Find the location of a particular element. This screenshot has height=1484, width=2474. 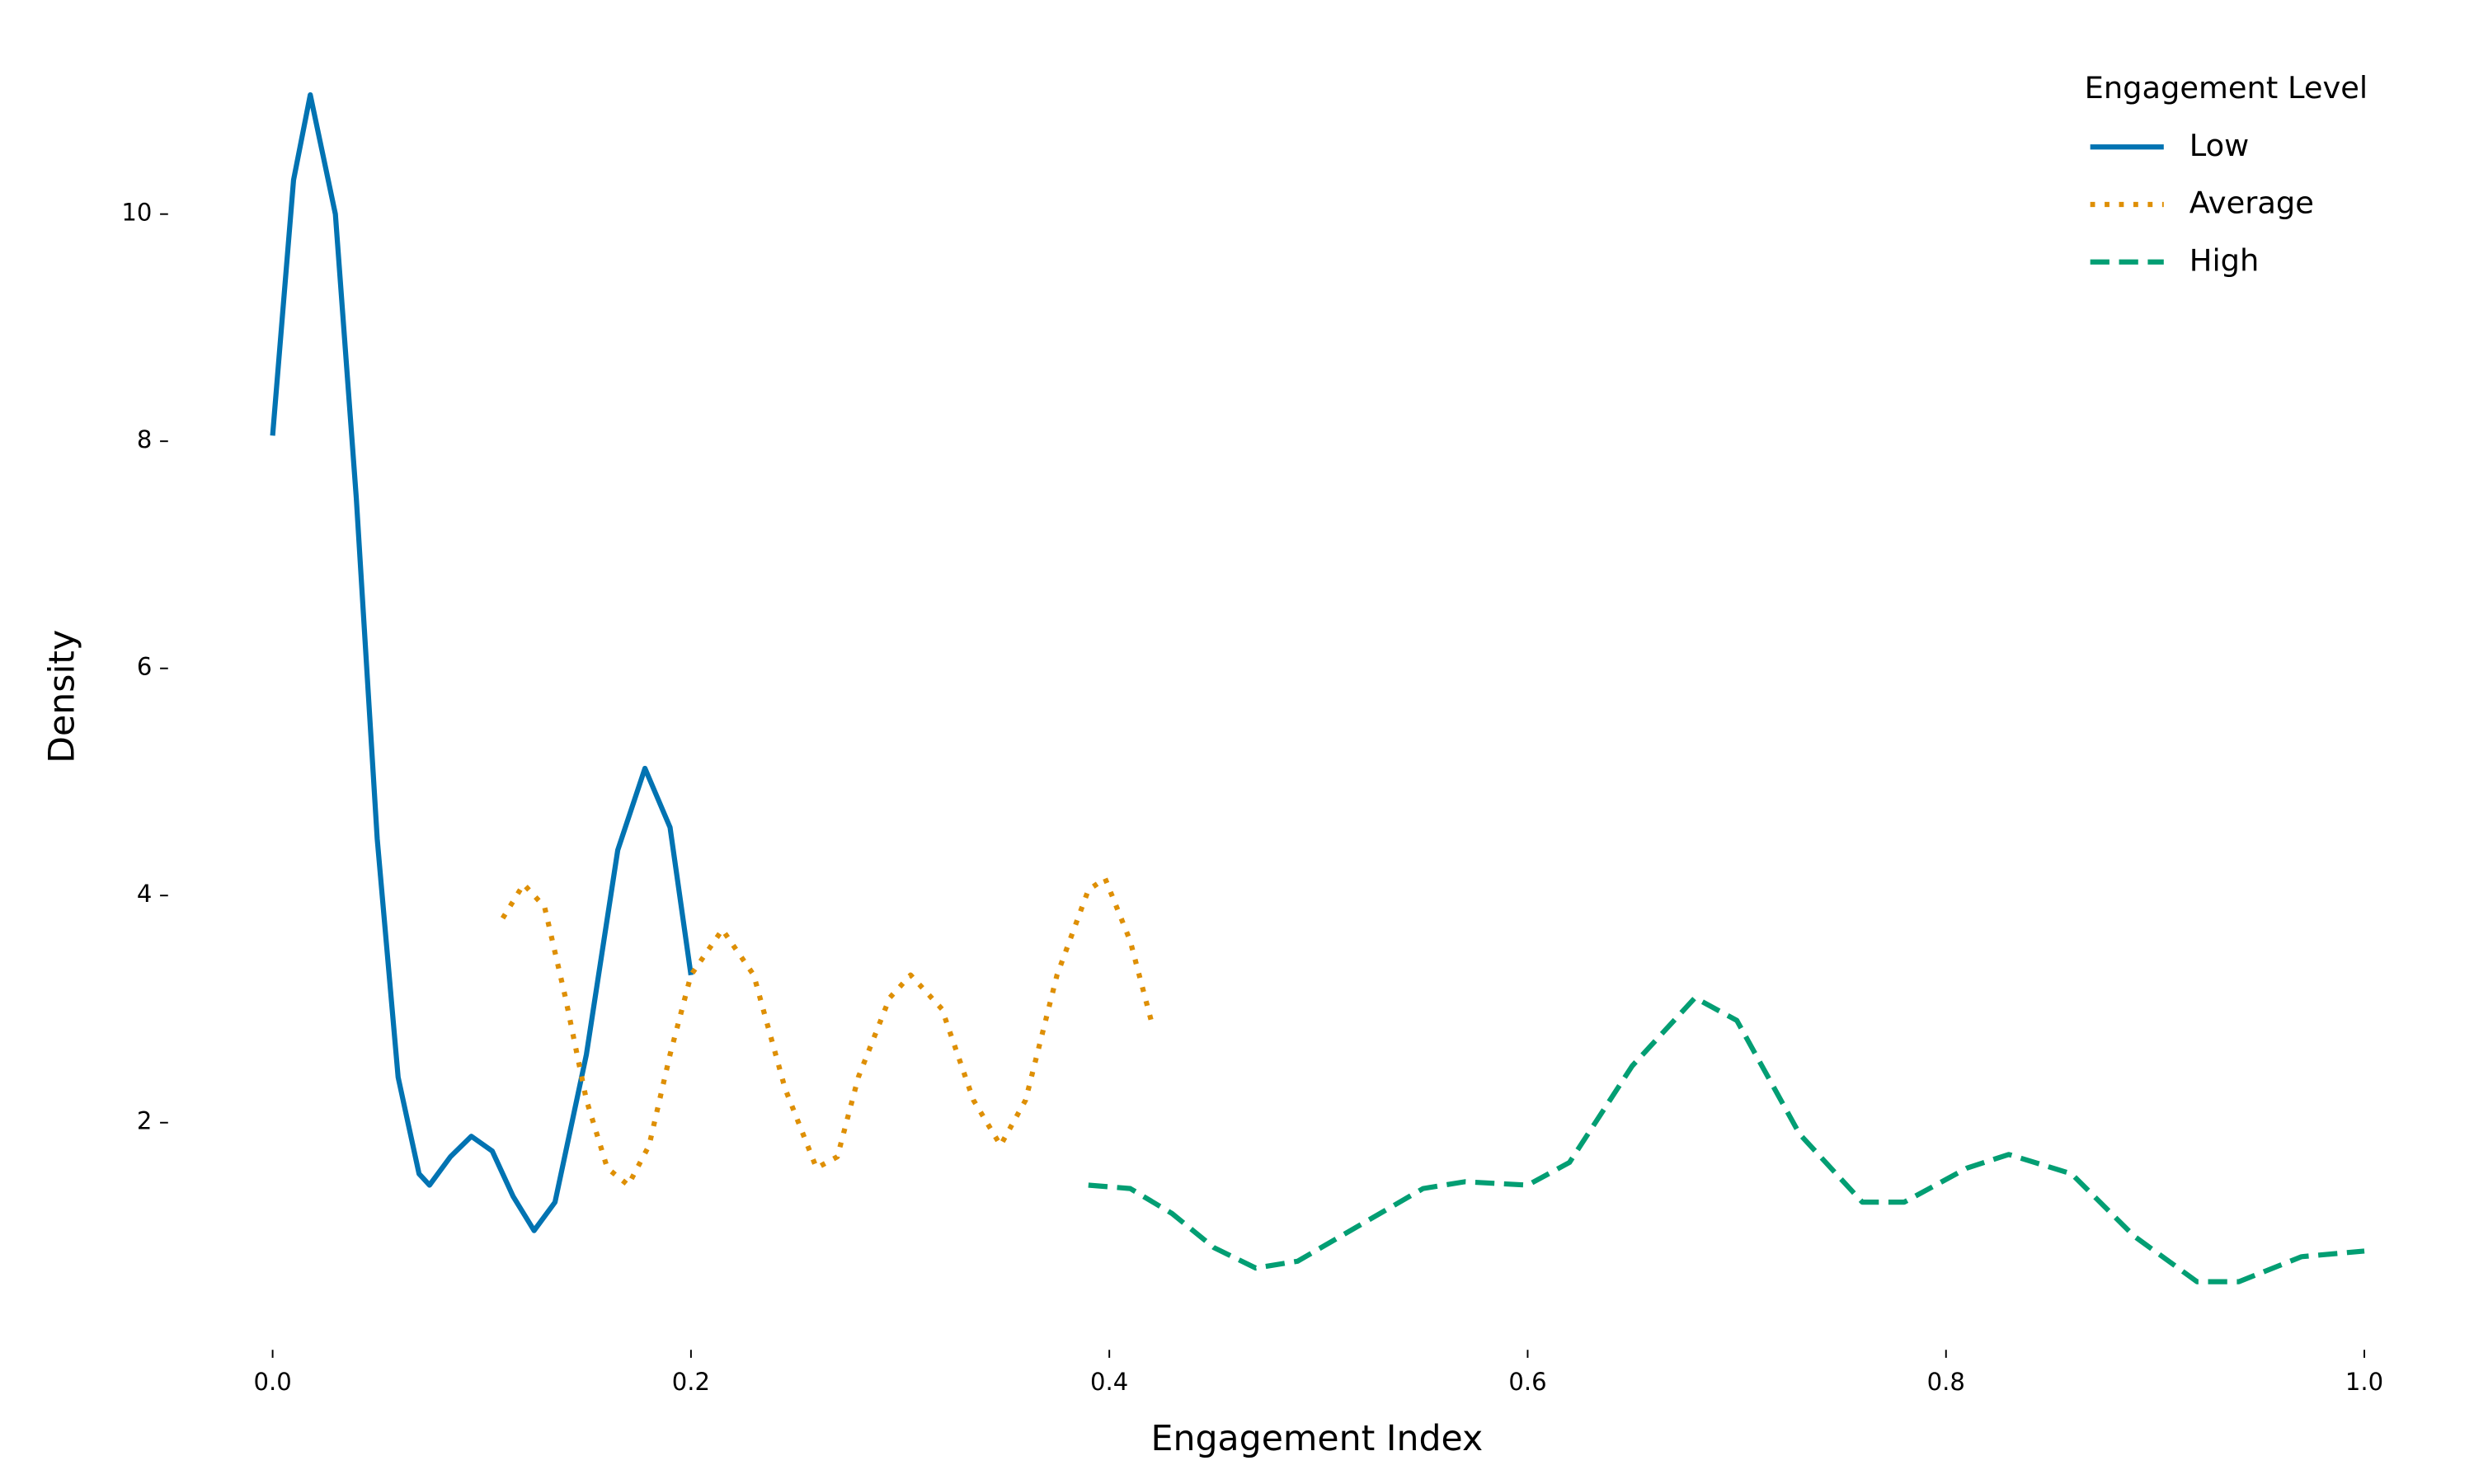

x-tick-label: 0.2 is located at coordinates (691, 1382).